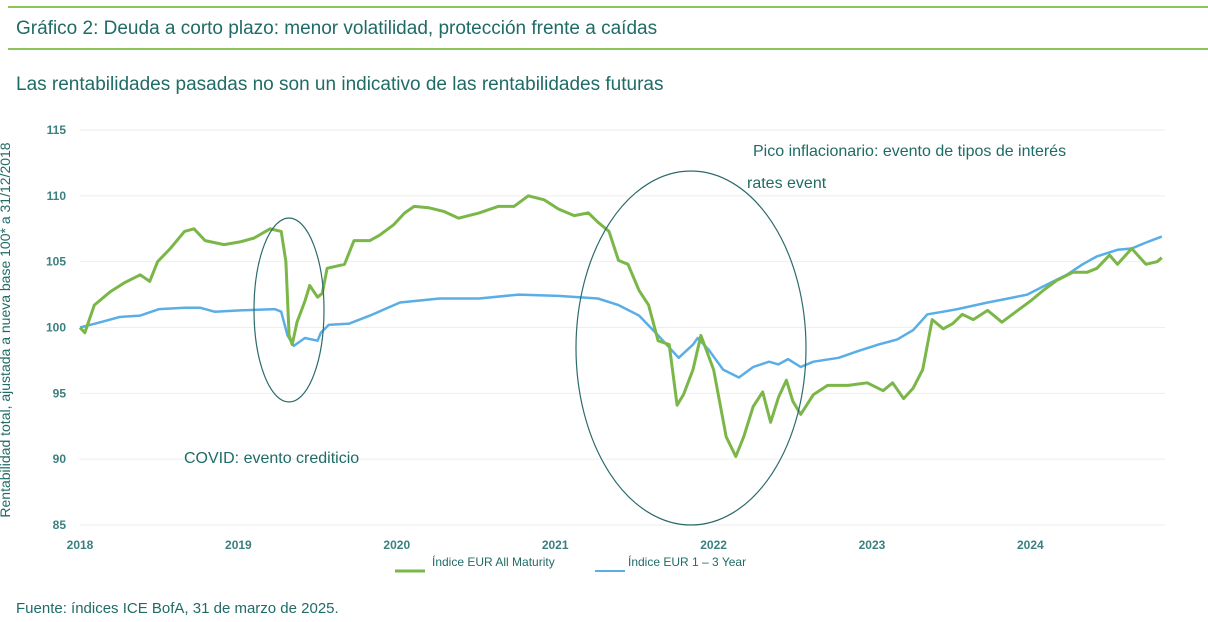 The image size is (1208, 622). I want to click on y-tick-label: 90, so click(60, 459).